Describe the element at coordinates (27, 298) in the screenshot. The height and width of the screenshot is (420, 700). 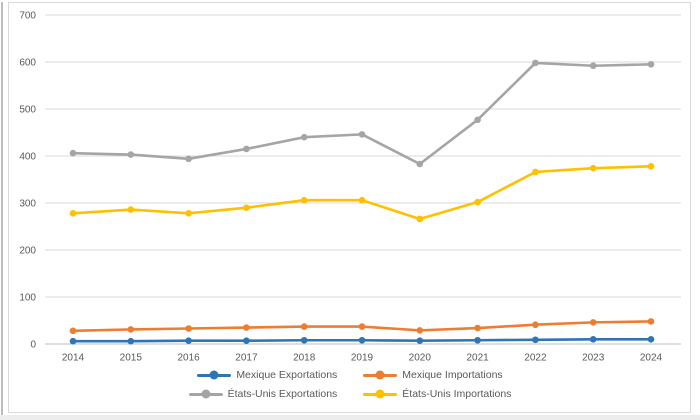
I see `y-tick-label: 100` at that location.